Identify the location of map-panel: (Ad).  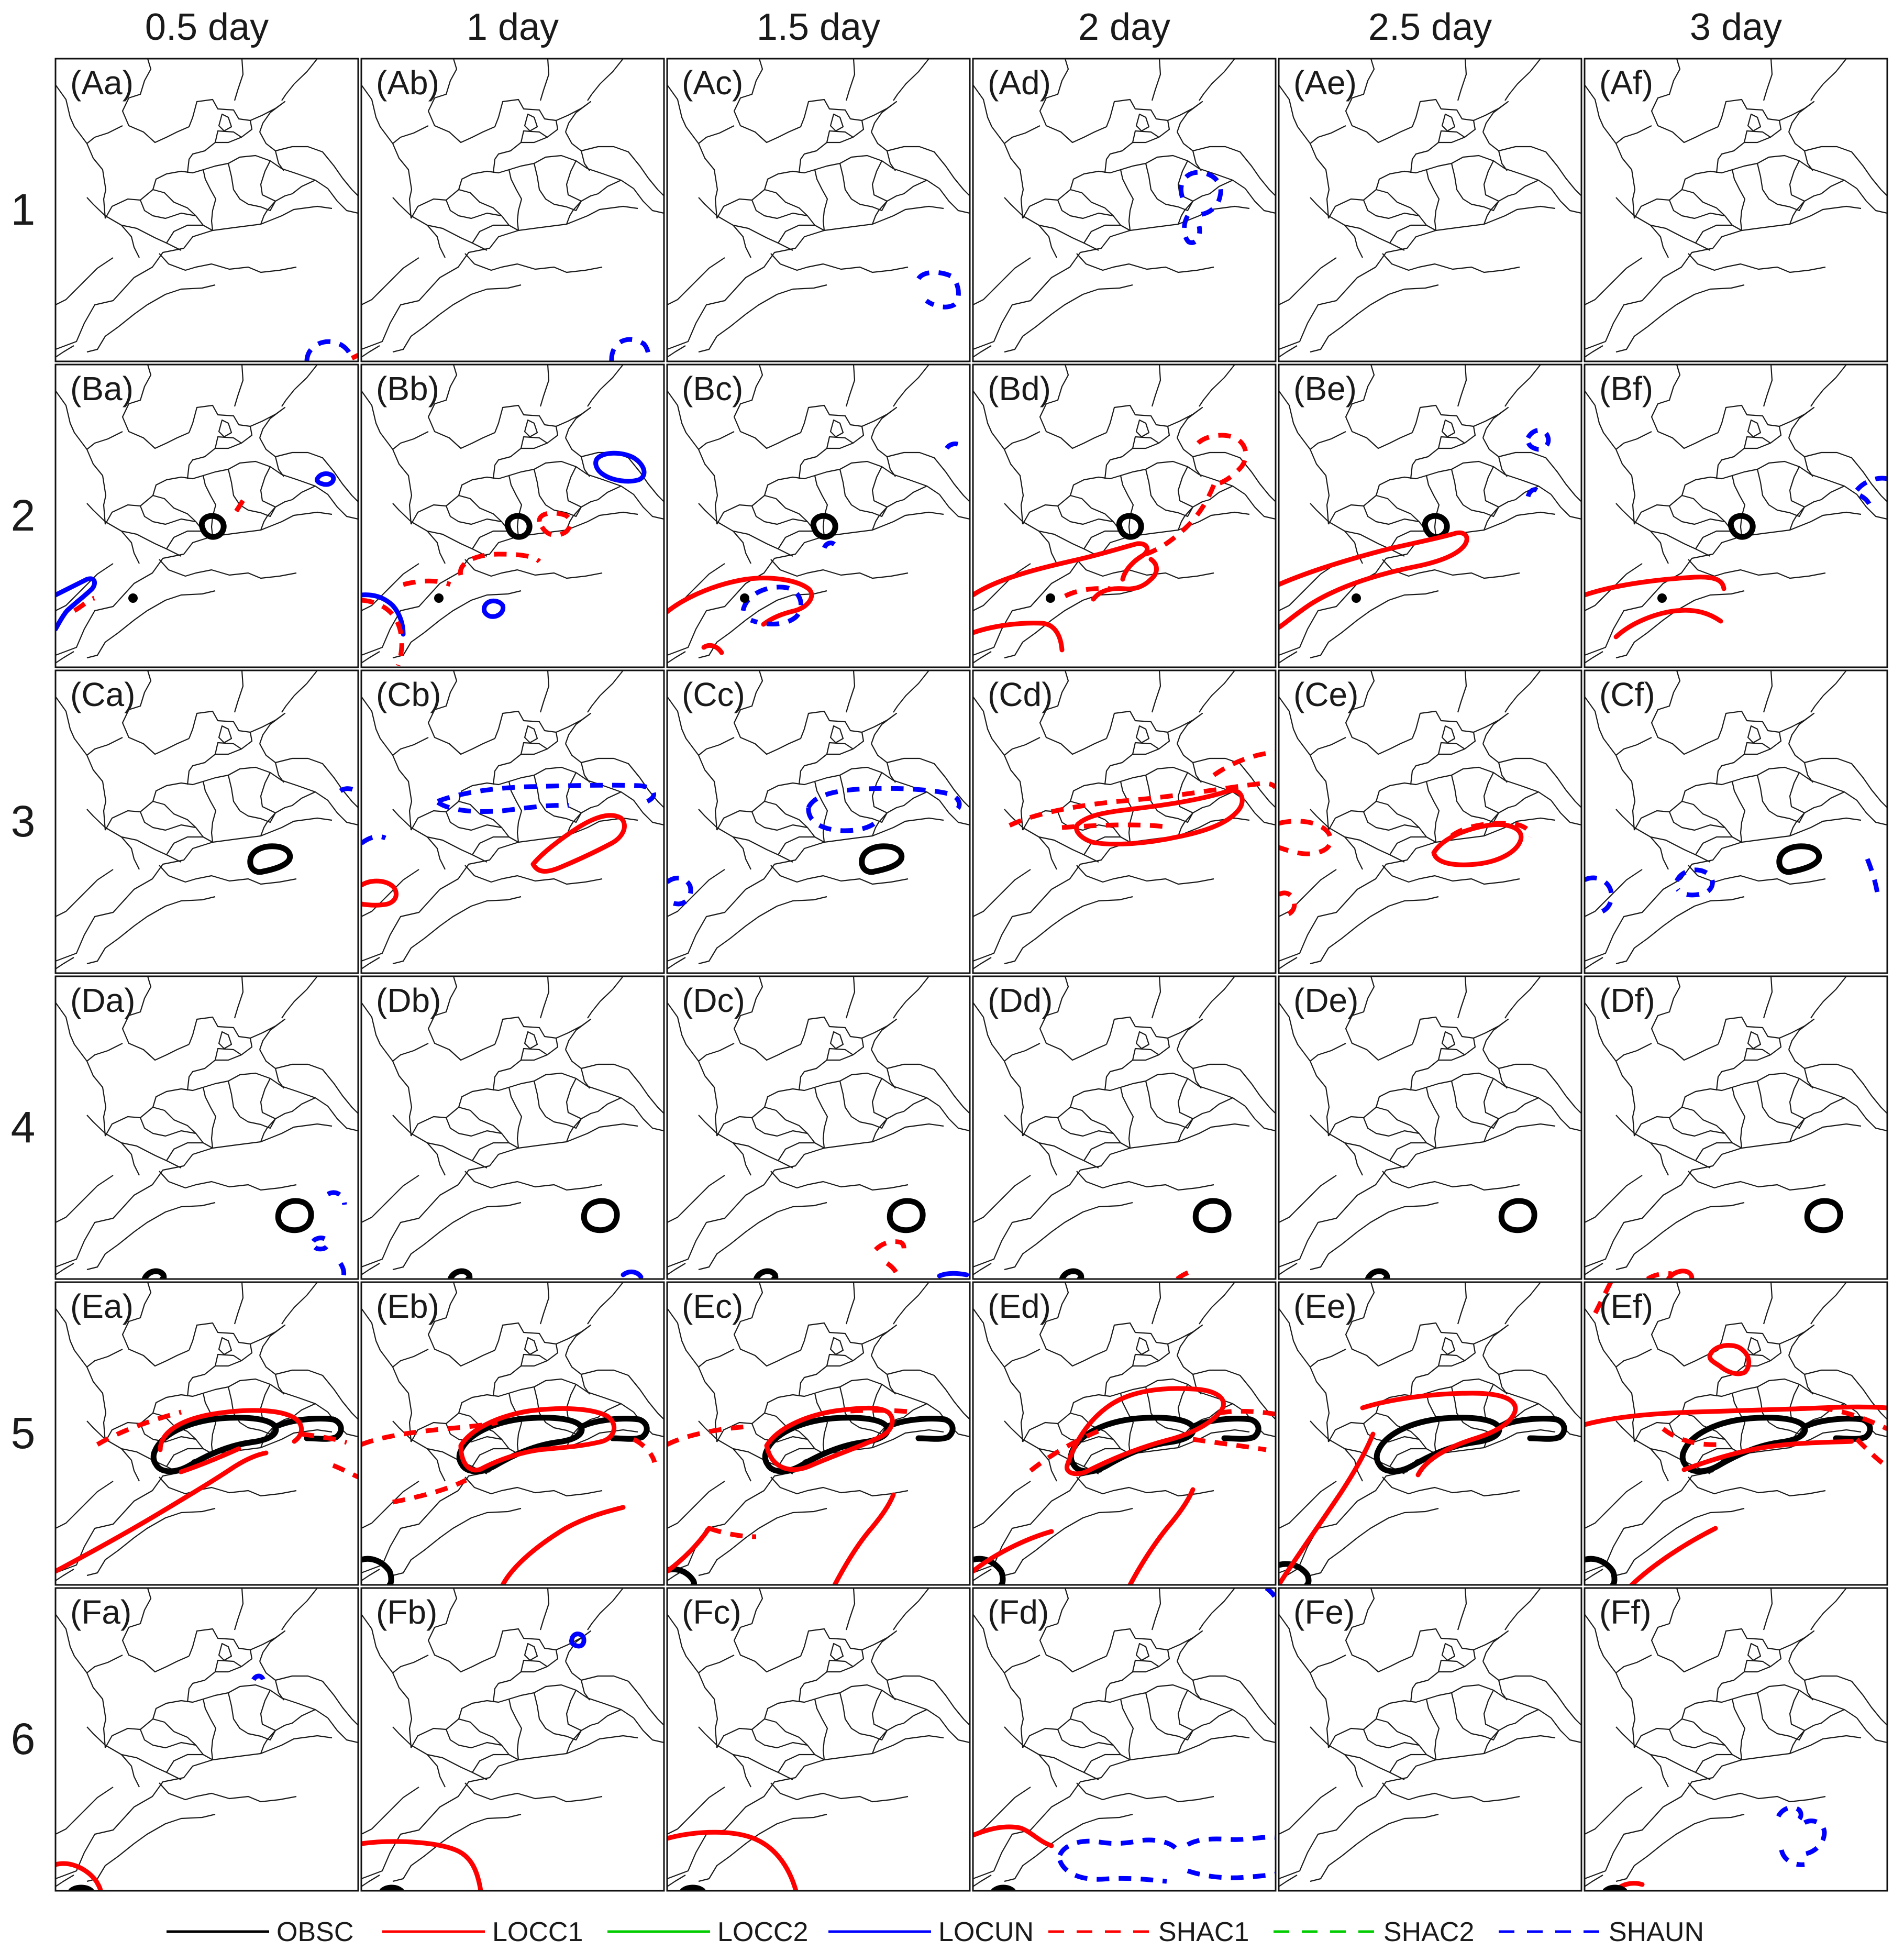
(1124, 210).